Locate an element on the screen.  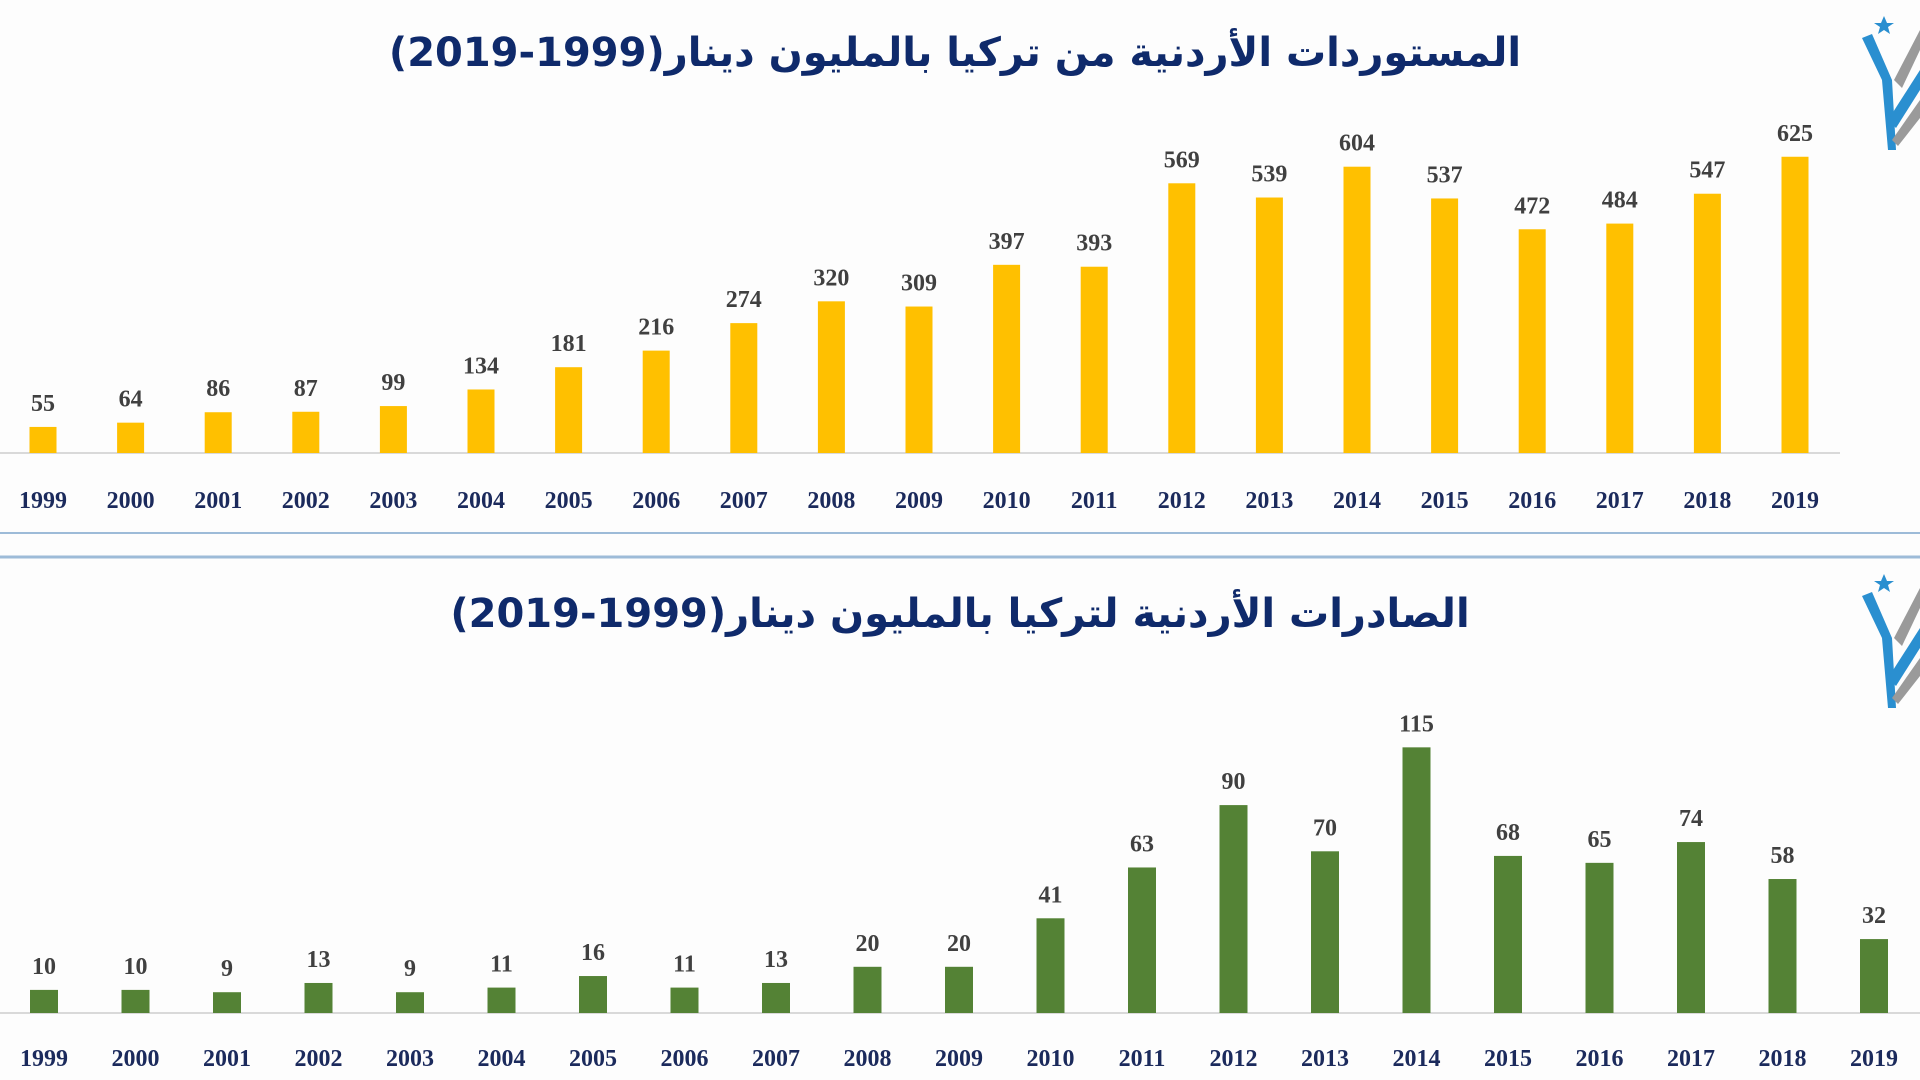
data-label-2010: 41 is located at coordinates (1051, 895).